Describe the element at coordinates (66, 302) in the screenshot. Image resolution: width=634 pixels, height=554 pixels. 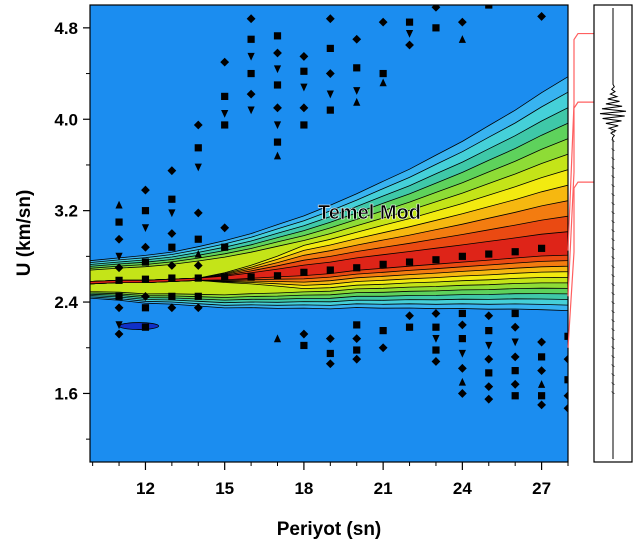
I see `y-tick-label: 2.4` at that location.